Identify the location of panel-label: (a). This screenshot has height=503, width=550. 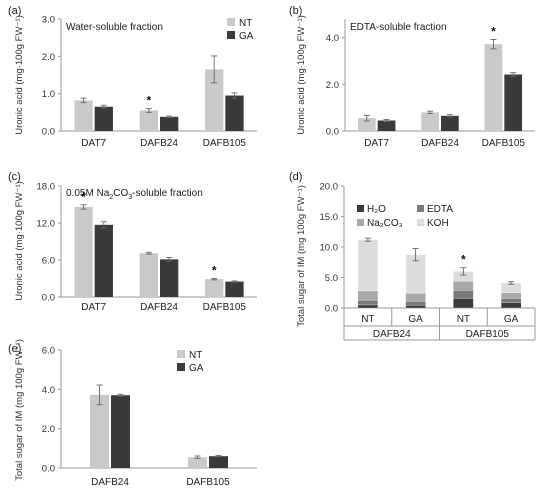
(14, 11).